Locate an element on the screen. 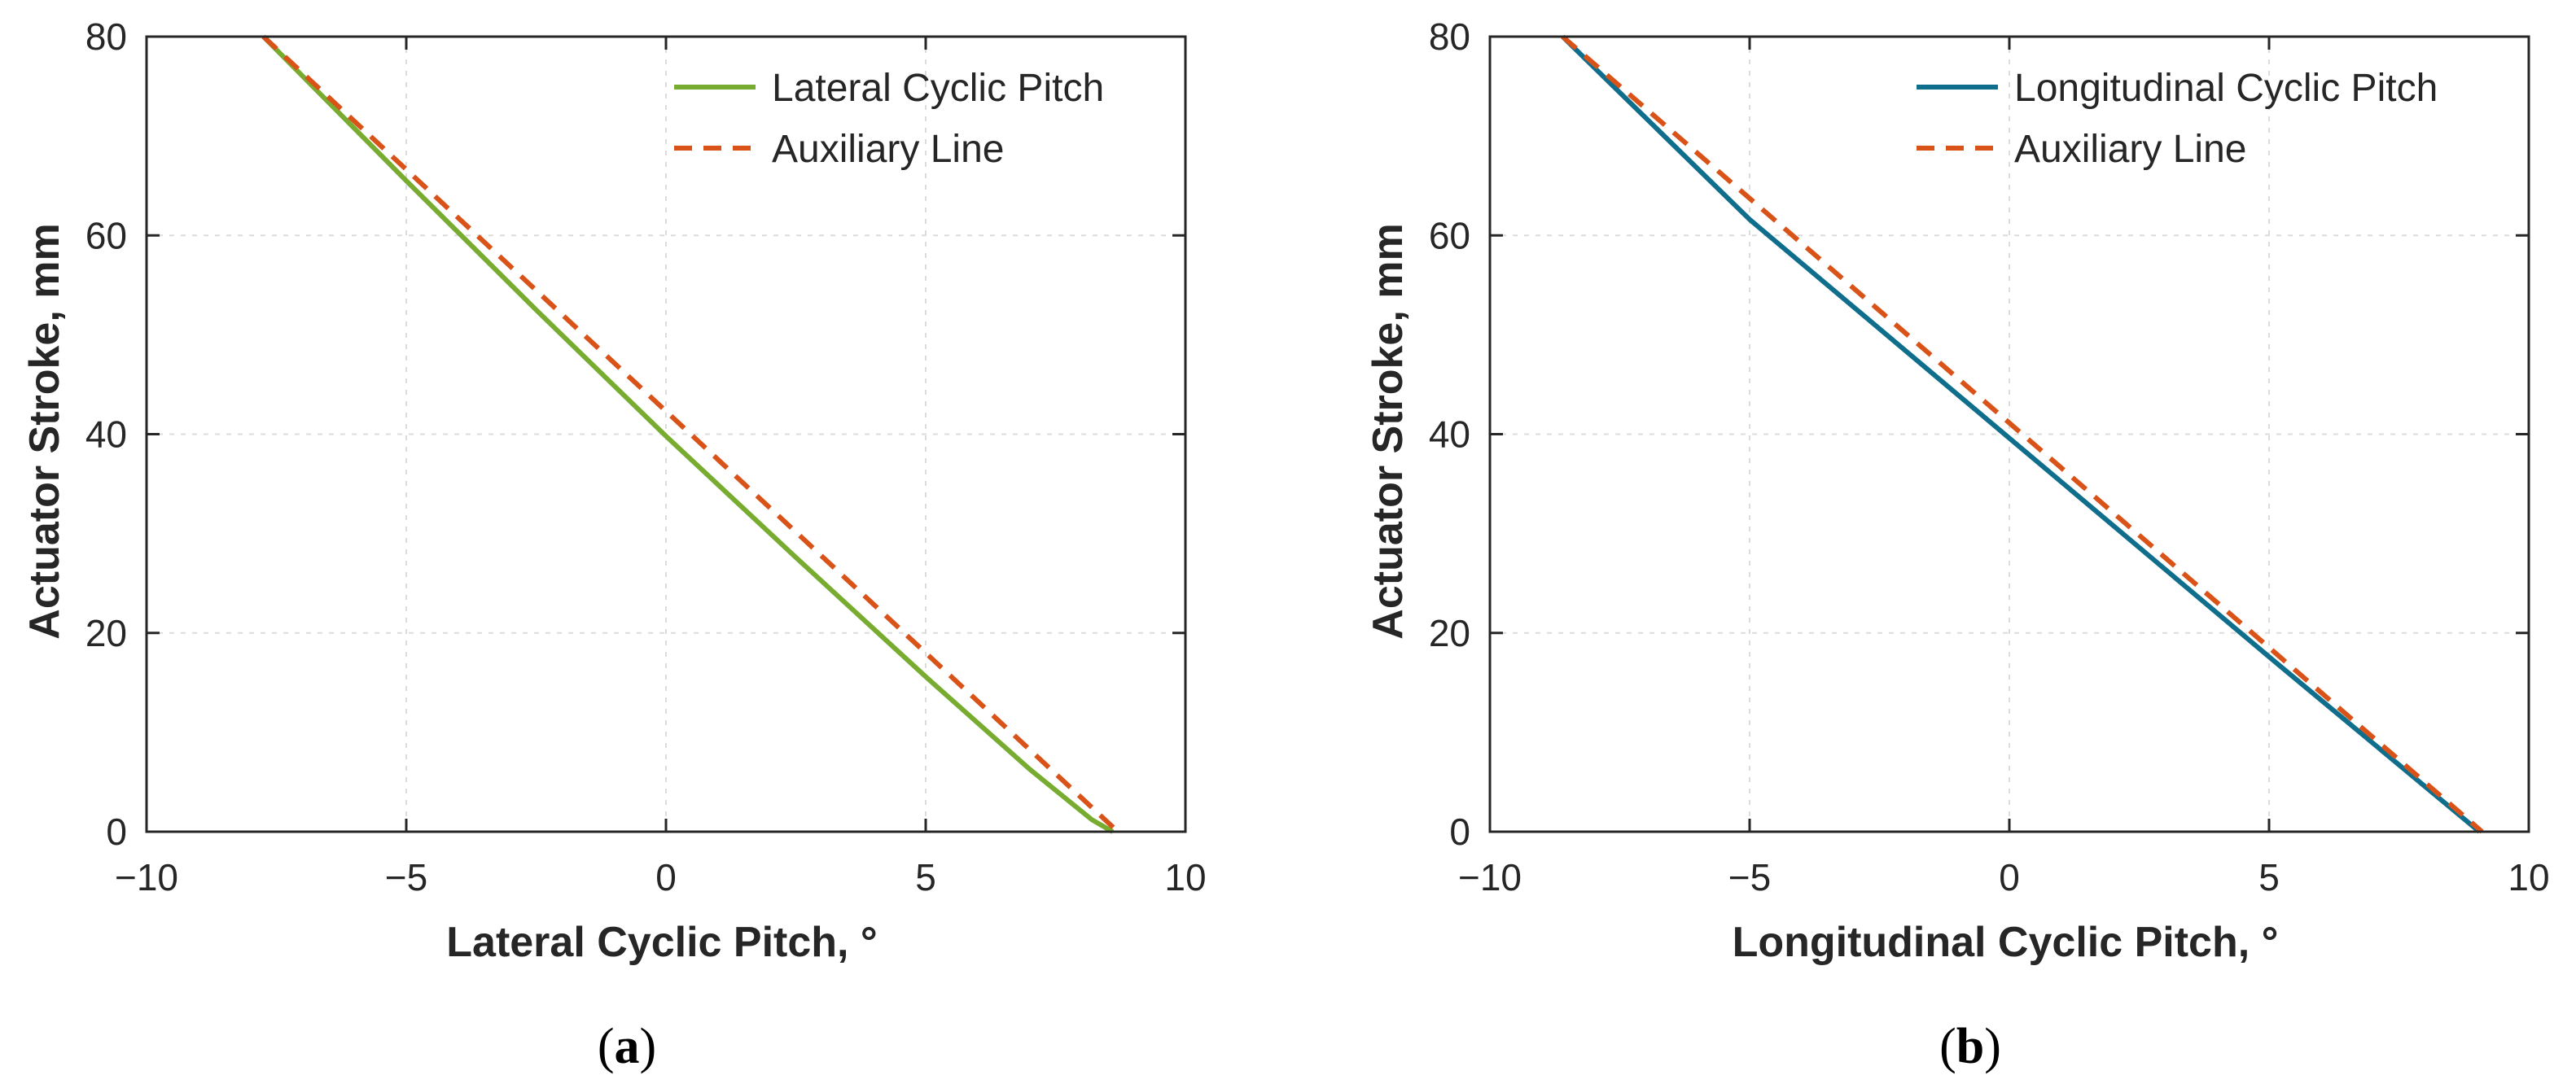 The width and height of the screenshot is (2576, 1084). panel-a-xtick-label: −5 is located at coordinates (406, 877).